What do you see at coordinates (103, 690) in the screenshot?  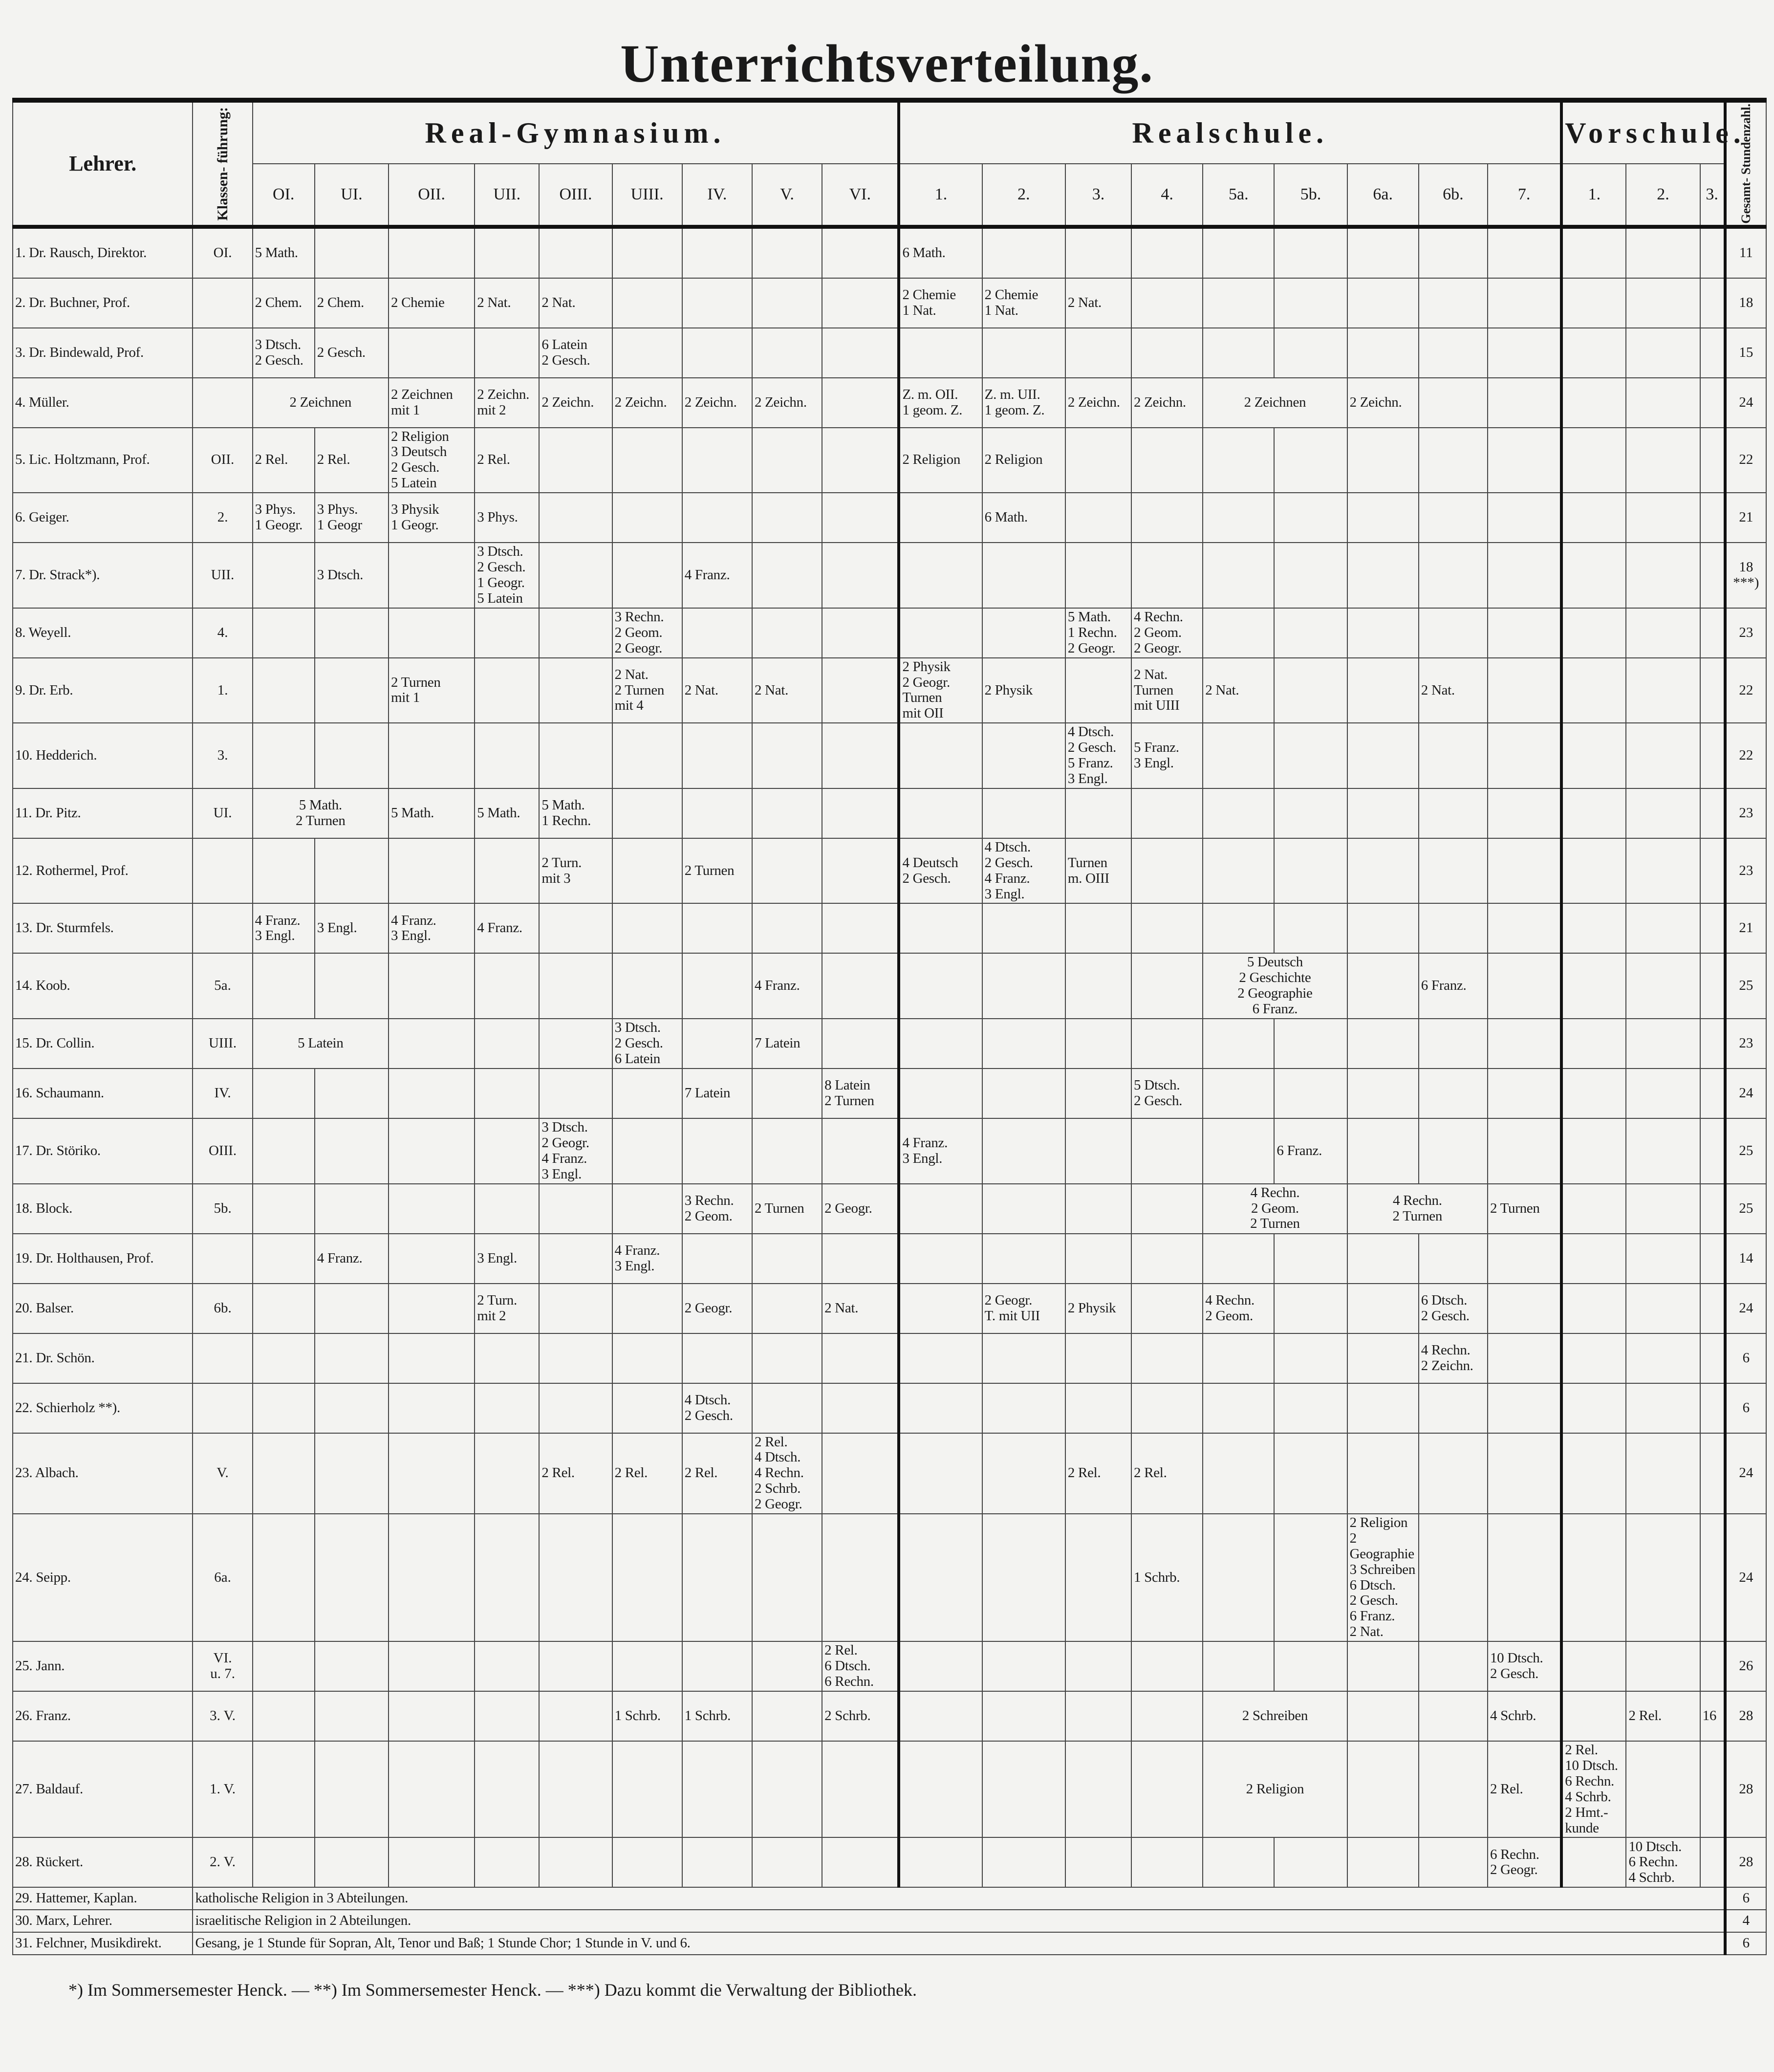 I see `teacher-name: 9. Dr. Erb.` at bounding box center [103, 690].